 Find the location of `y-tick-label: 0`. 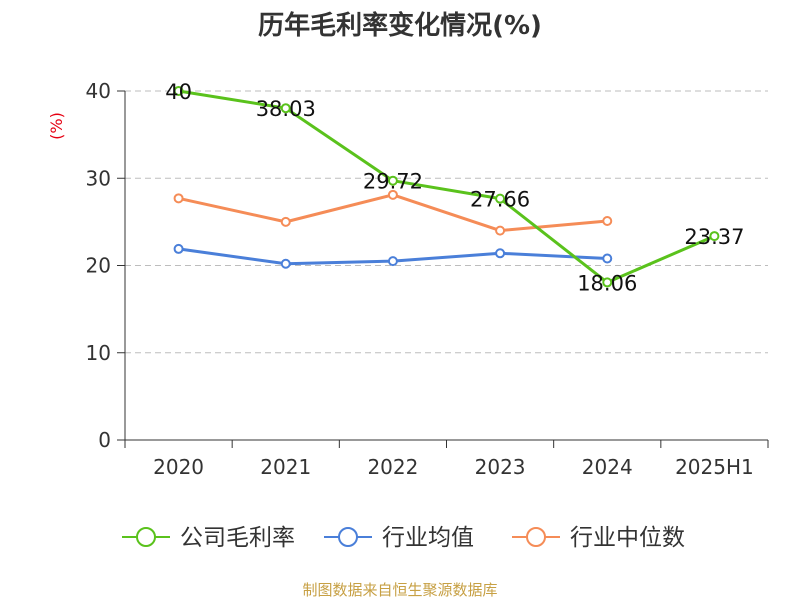

y-tick-label: 0 is located at coordinates (104, 440).